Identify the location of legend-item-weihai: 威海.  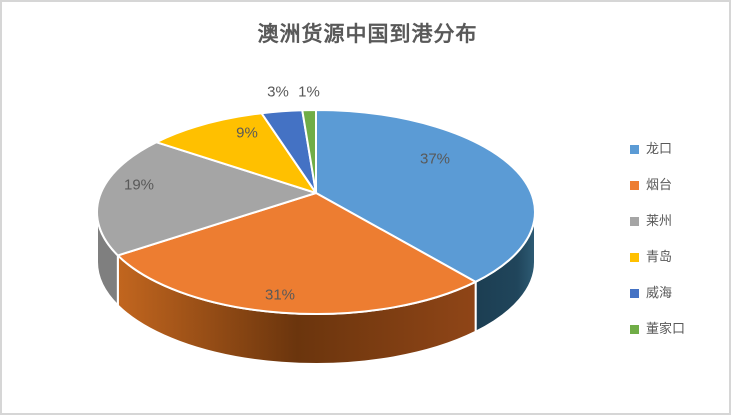
(657, 293).